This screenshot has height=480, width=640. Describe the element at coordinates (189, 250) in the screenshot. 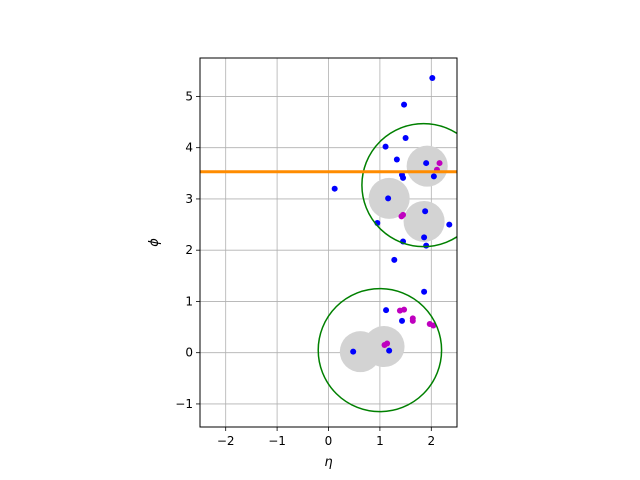

I see `y-tick-label: 2` at that location.